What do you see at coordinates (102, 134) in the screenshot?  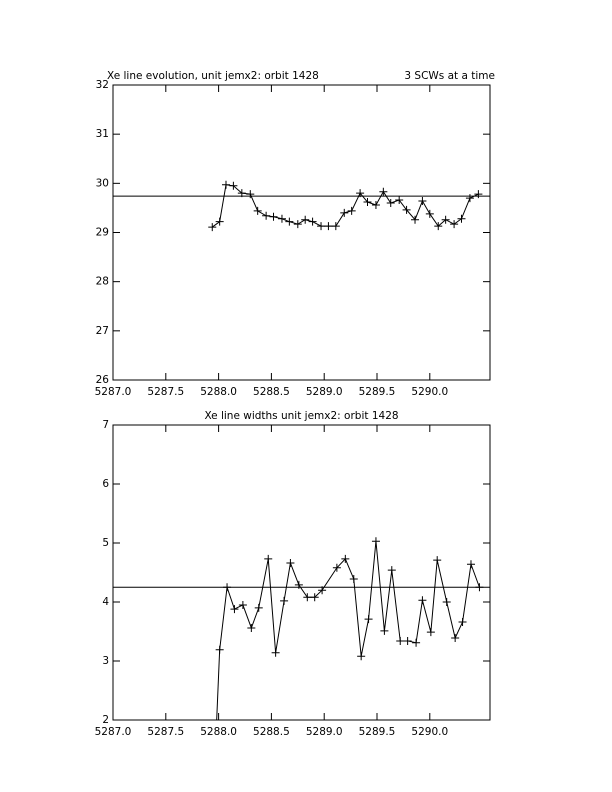 I see `y-tick-label: 31` at bounding box center [102, 134].